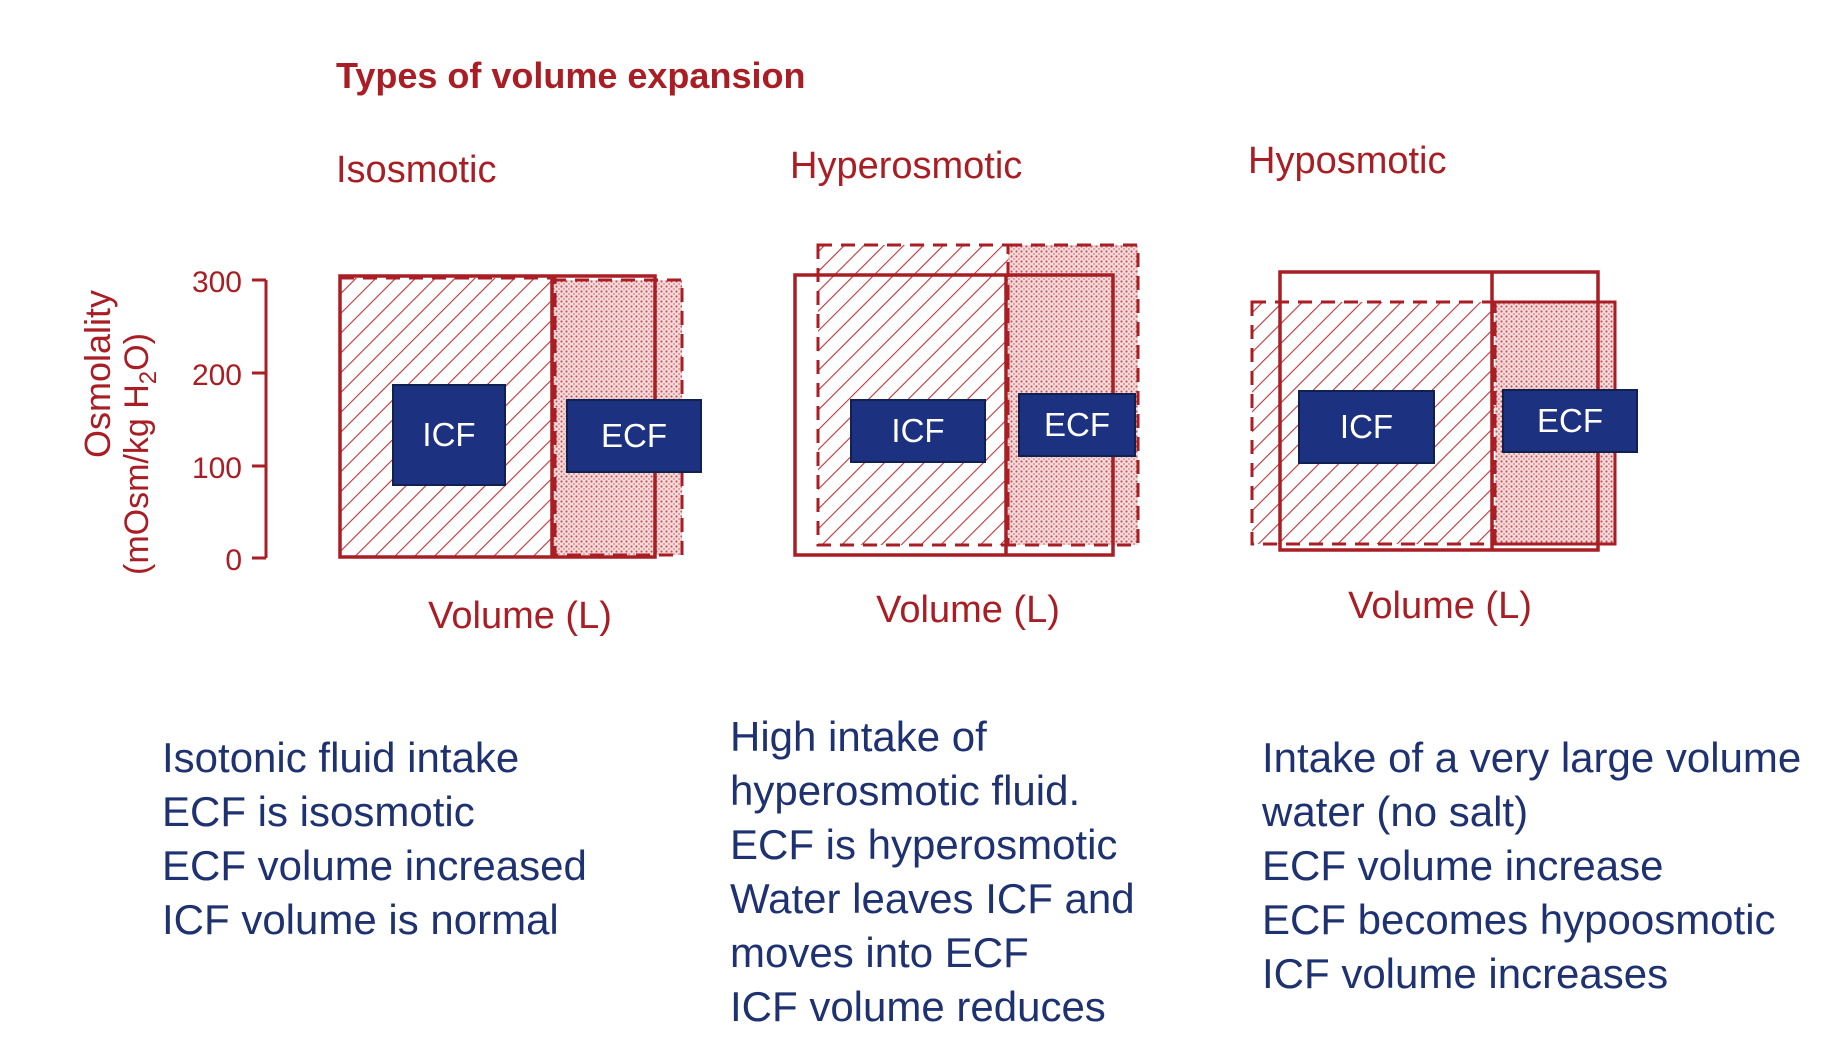 The width and height of the screenshot is (1840, 1038). What do you see at coordinates (233, 560) in the screenshot?
I see `y-tick-label-0: 0` at bounding box center [233, 560].